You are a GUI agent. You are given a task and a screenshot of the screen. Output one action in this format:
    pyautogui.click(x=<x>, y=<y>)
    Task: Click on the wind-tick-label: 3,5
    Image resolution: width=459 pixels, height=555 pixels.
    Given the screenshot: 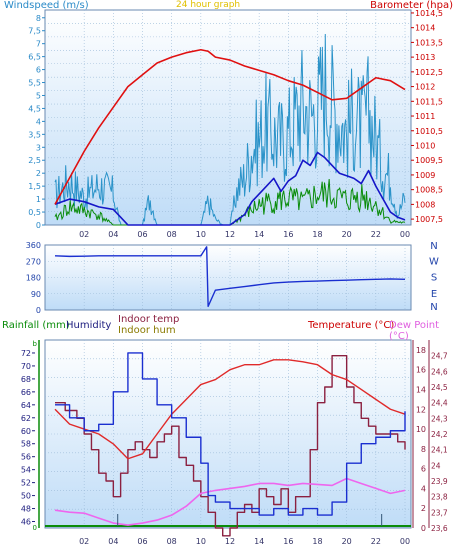 What is the action you would take?
    pyautogui.click(x=34, y=134)
    